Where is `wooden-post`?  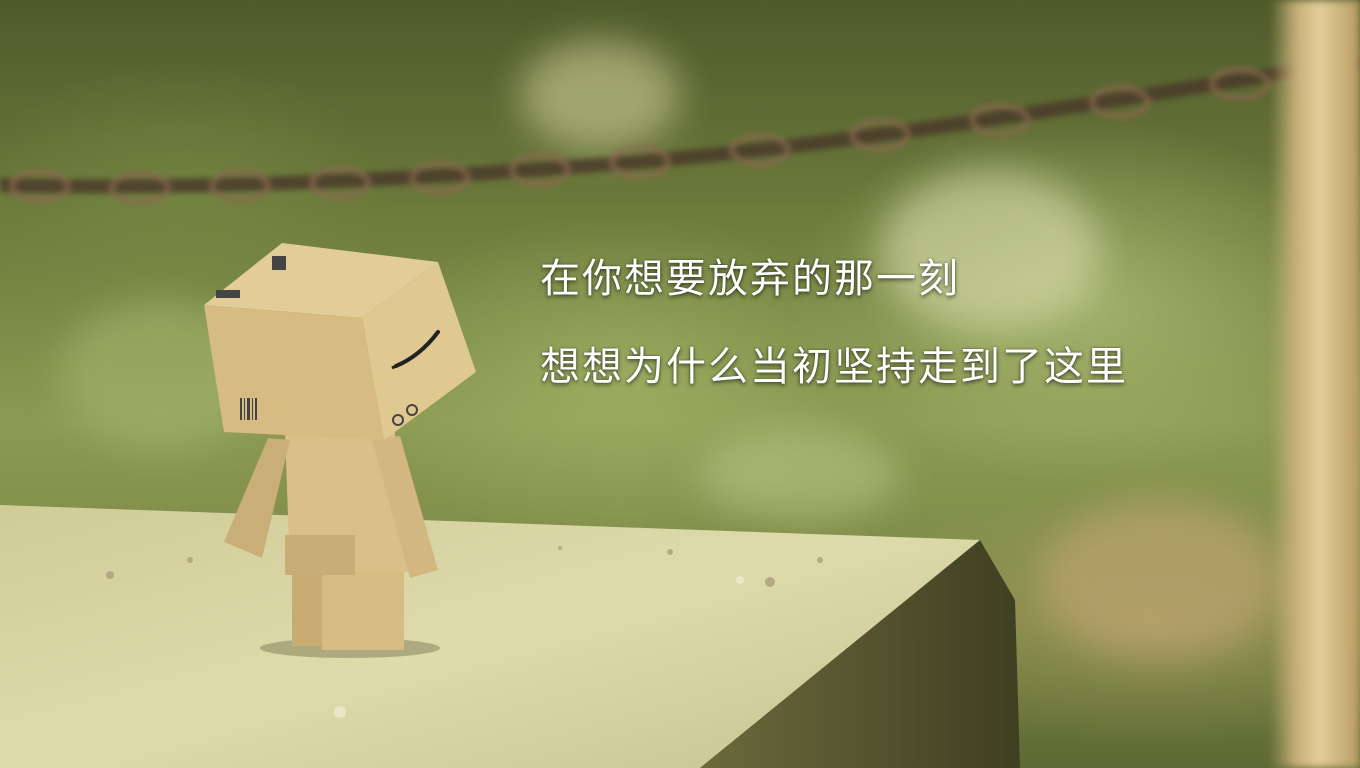
wooden-post is located at coordinates (1315, 384).